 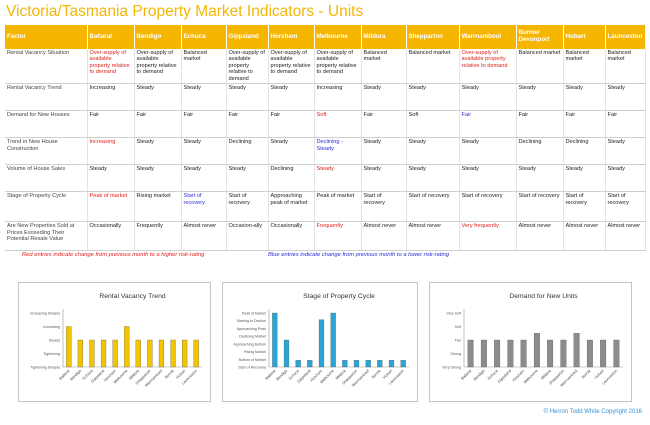 What do you see at coordinates (249, 344) in the screenshot?
I see `y-tick-label: Approaching Bottom` at bounding box center [249, 344].